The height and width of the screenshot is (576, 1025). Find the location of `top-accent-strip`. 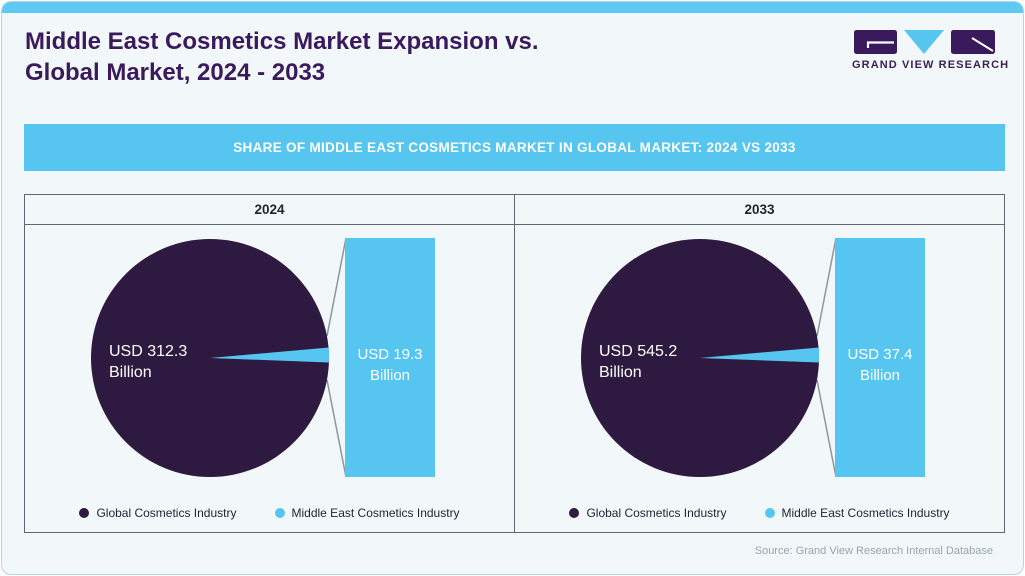

top-accent-strip is located at coordinates (512, 7).